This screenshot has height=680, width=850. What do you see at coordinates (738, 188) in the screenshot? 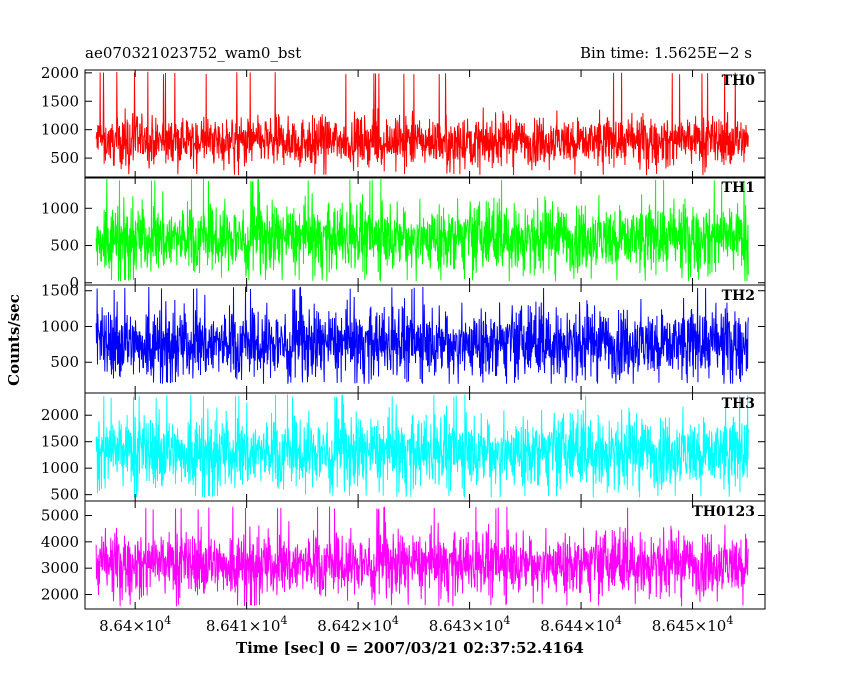
I see `panel-label-TH1: TH1` at bounding box center [738, 188].